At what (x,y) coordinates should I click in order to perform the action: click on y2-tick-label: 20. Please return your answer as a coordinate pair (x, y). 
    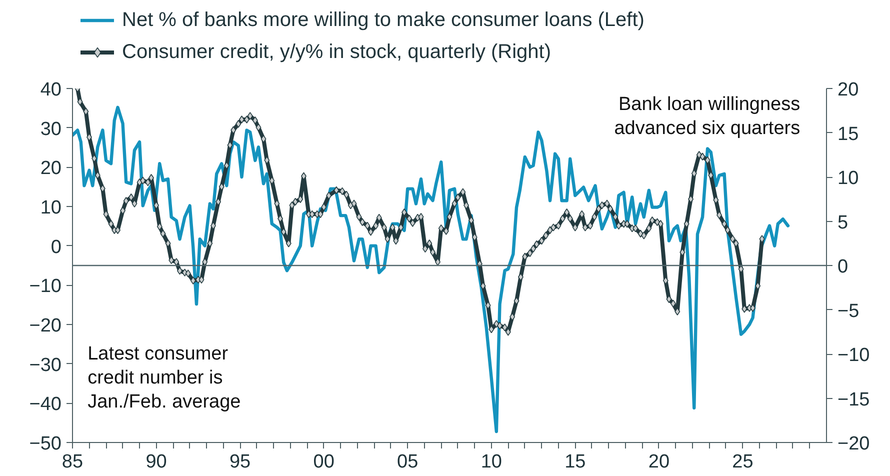
    Looking at the image, I should click on (848, 90).